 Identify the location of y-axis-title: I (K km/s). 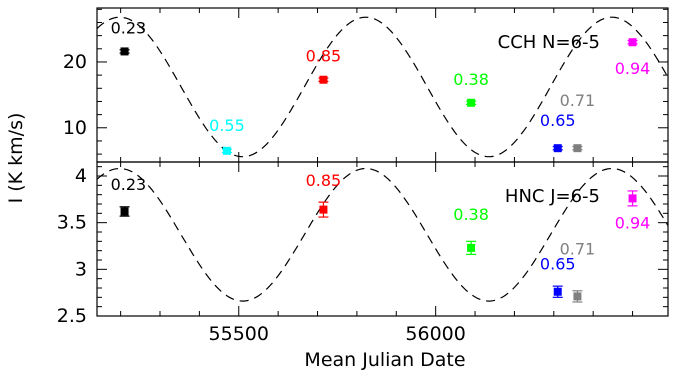
(16, 158).